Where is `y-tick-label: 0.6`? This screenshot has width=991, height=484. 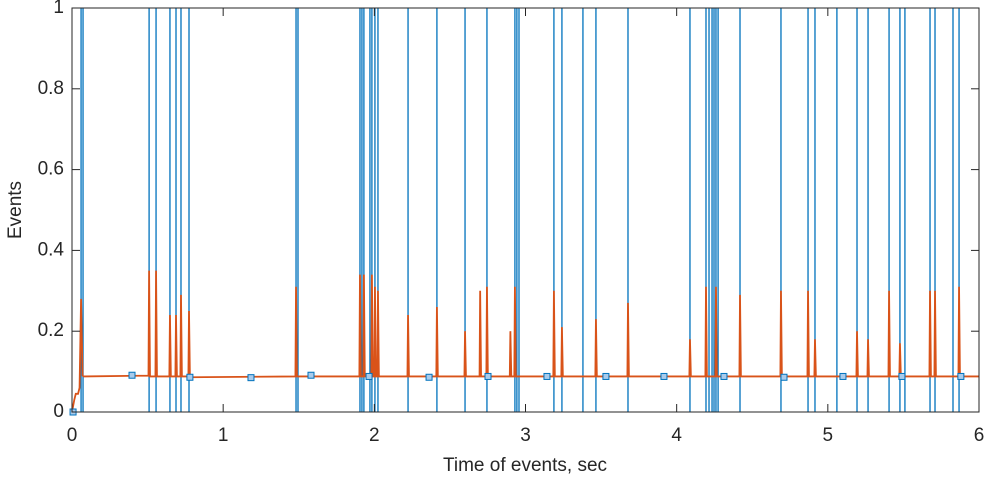 y-tick-label: 0.6 is located at coordinates (51, 169).